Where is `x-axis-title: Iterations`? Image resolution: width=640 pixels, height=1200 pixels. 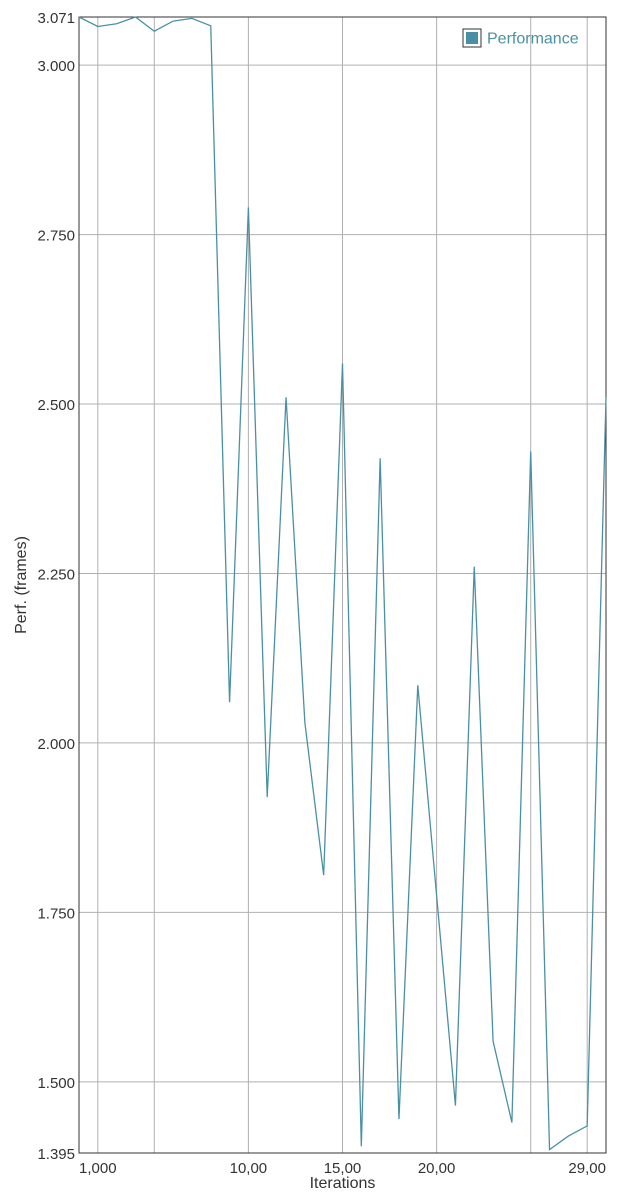 x-axis-title: Iterations is located at coordinates (343, 1183).